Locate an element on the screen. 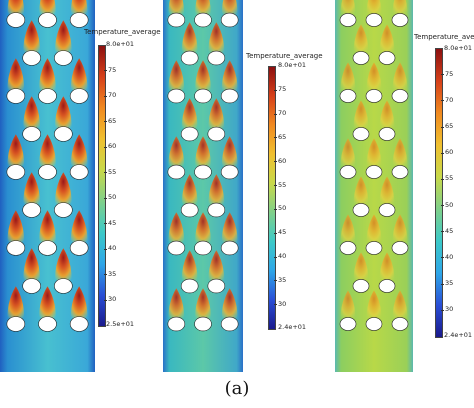 This screenshot has width=474, height=408. colorbar-tick-label: 35 is located at coordinates (449, 283).